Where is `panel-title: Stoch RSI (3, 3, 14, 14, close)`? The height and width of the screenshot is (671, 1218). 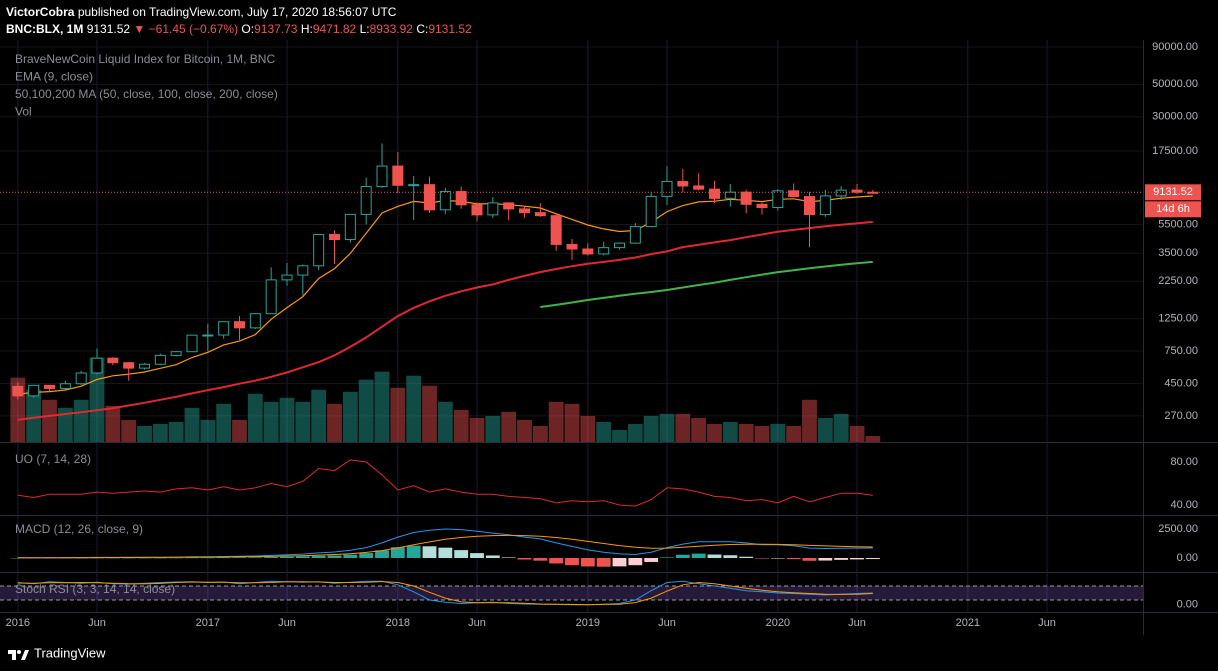 panel-title: Stoch RSI (3, 3, 14, 14, close) is located at coordinates (95, 589).